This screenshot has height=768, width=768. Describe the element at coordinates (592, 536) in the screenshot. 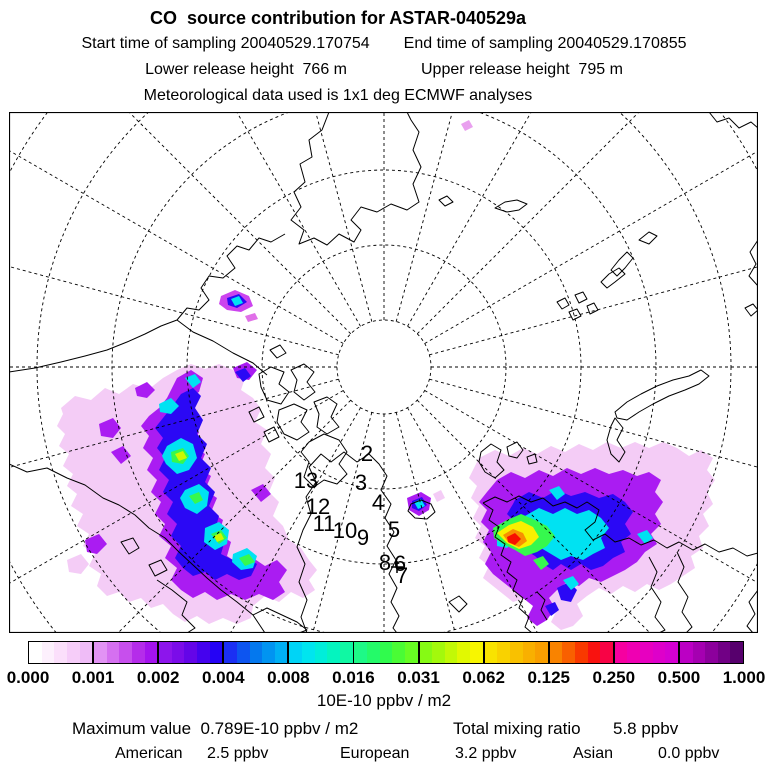

I see `plume-europe` at that location.